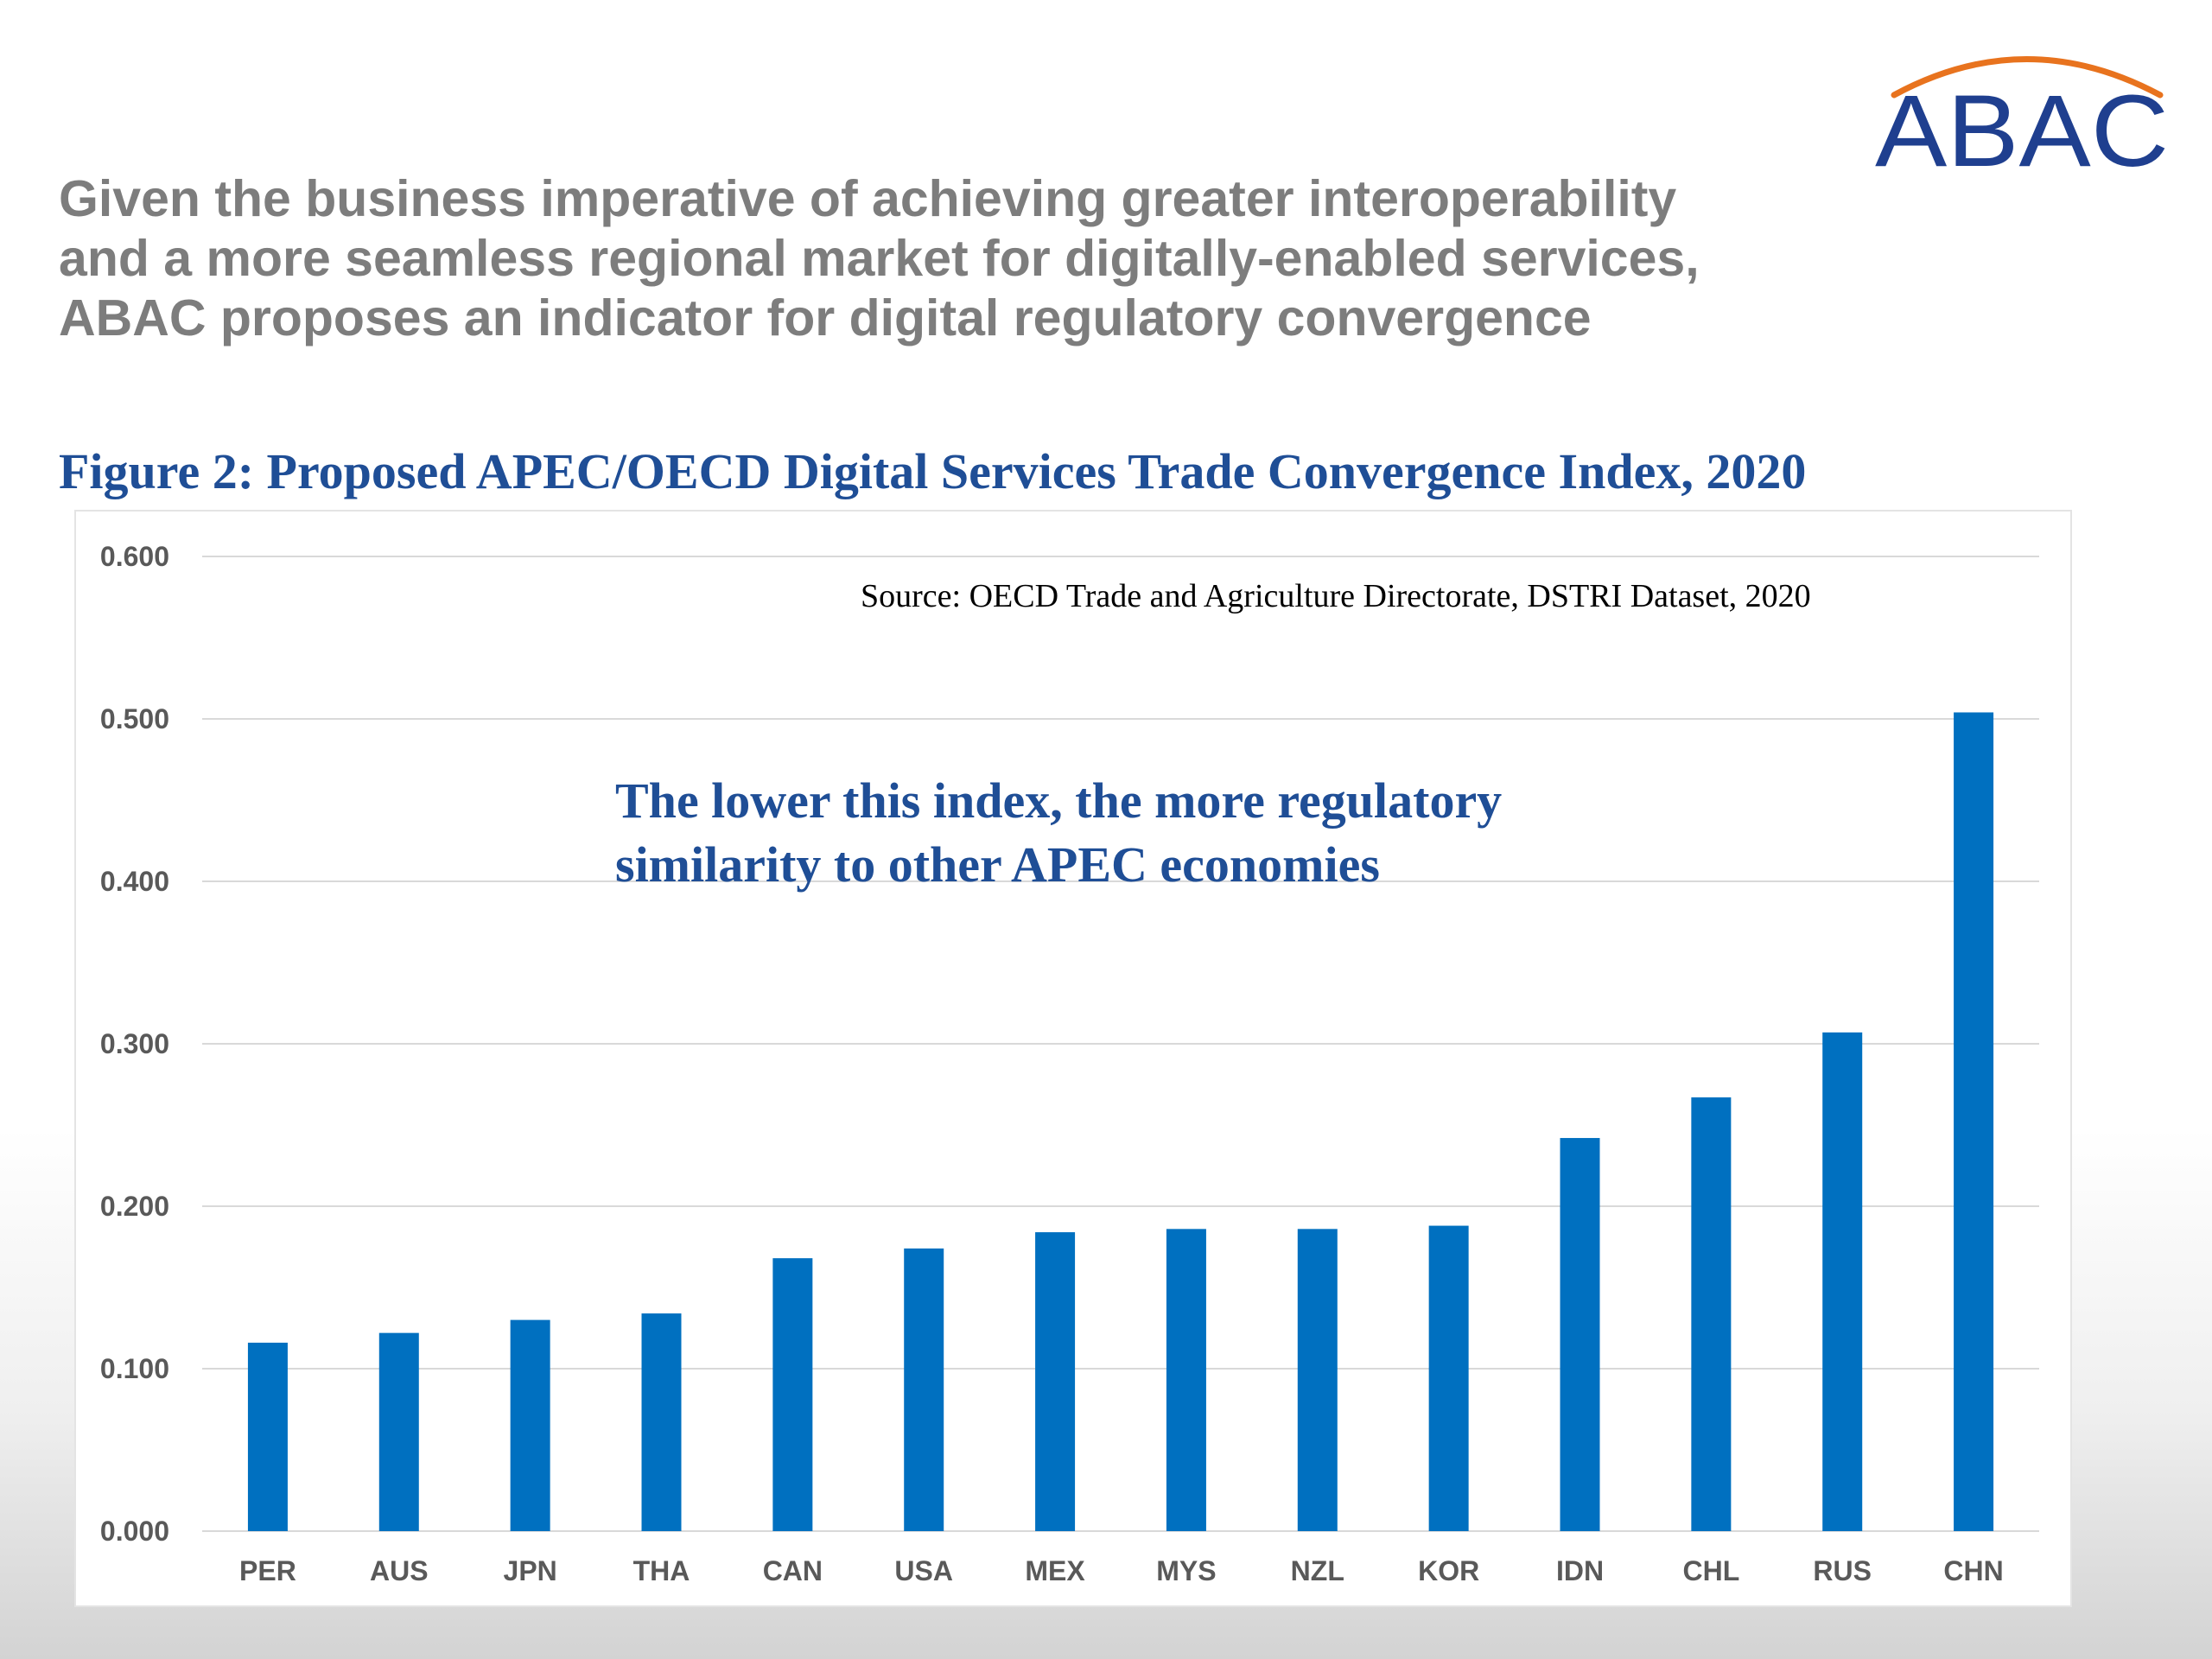  I want to click on bar-kor, so click(1448, 1378).